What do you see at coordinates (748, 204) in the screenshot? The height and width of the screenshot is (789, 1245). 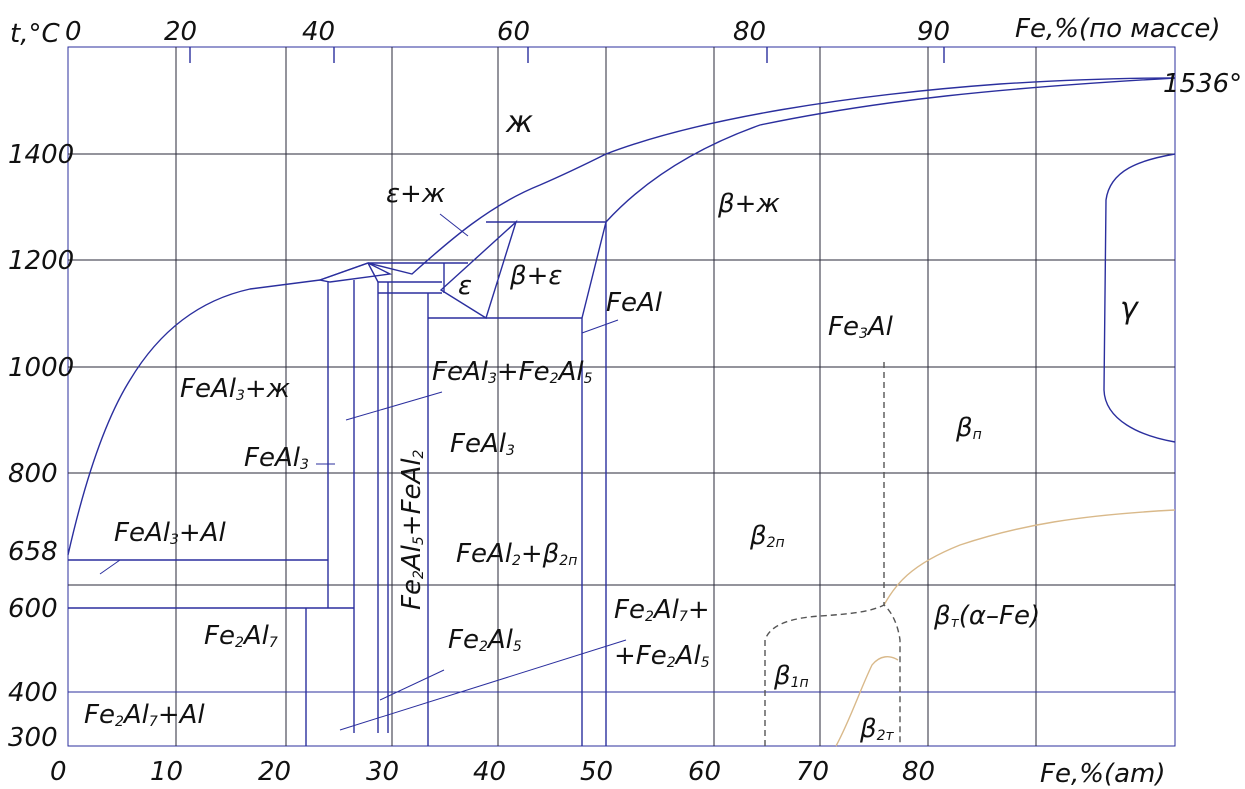 I see `label-beta-liquid: β+ж` at bounding box center [748, 204].